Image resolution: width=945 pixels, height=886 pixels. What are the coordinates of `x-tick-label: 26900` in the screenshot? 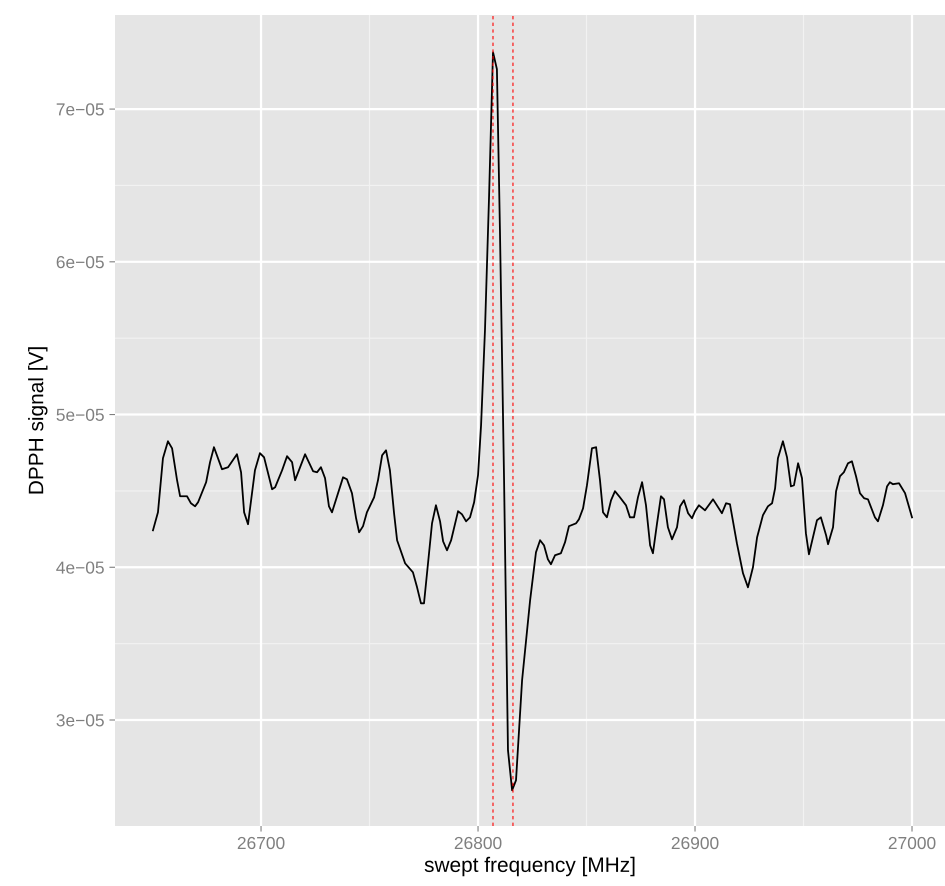 It's located at (695, 843).